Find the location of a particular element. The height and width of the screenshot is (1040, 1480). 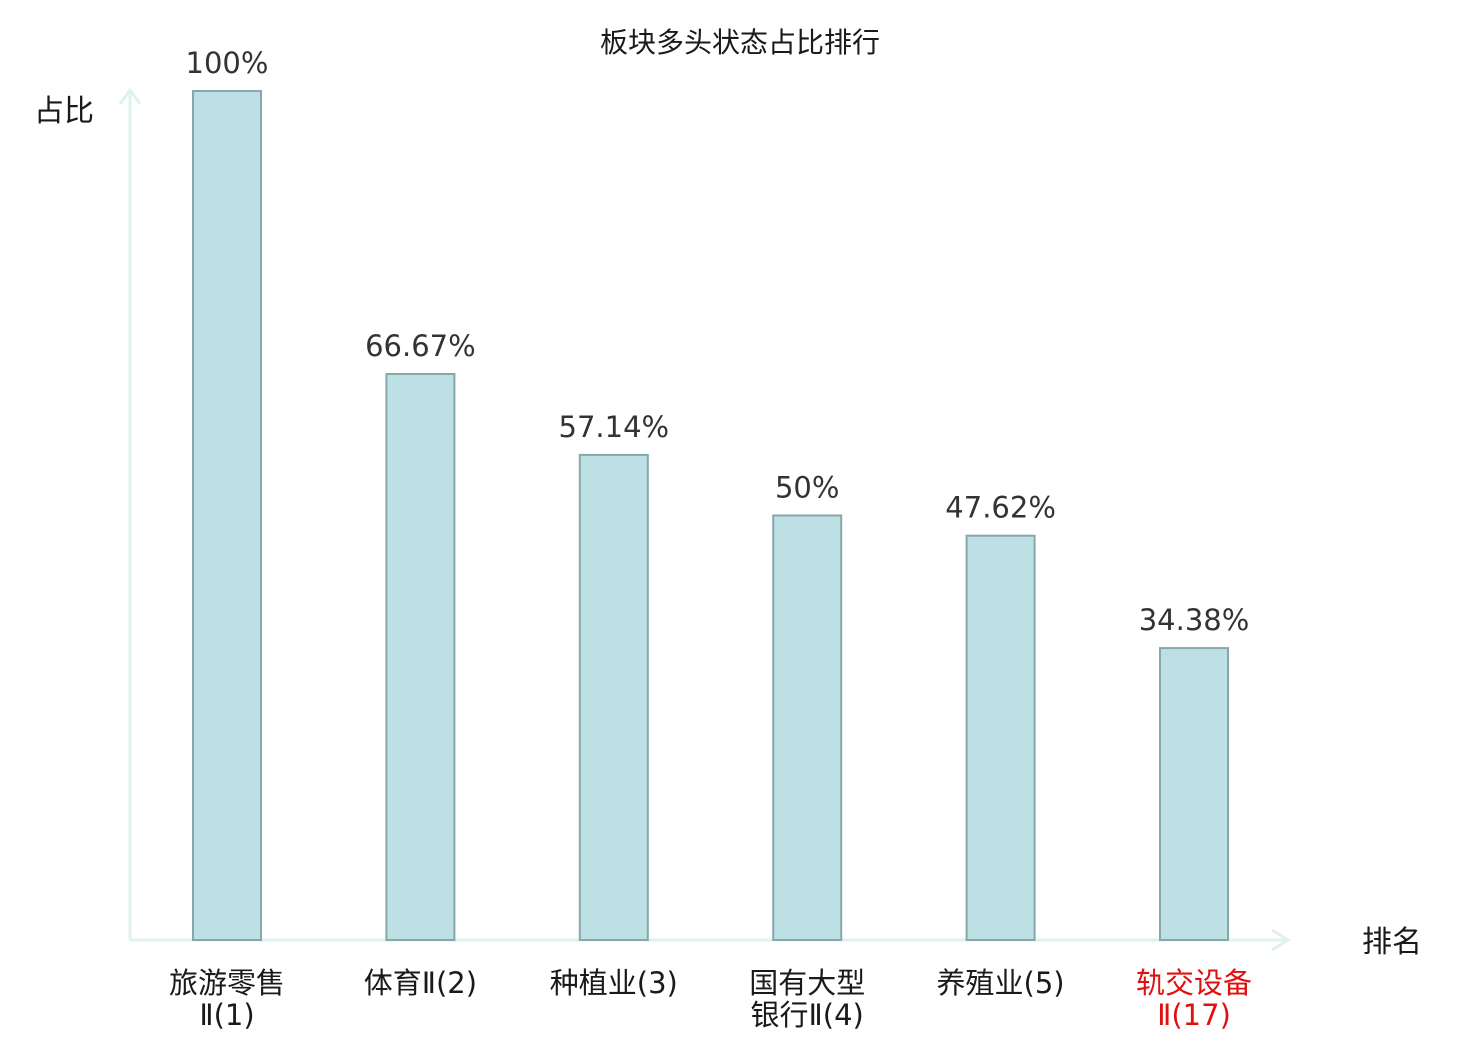

category-label-5-line1: 养殖业(5) is located at coordinates (1001, 983).